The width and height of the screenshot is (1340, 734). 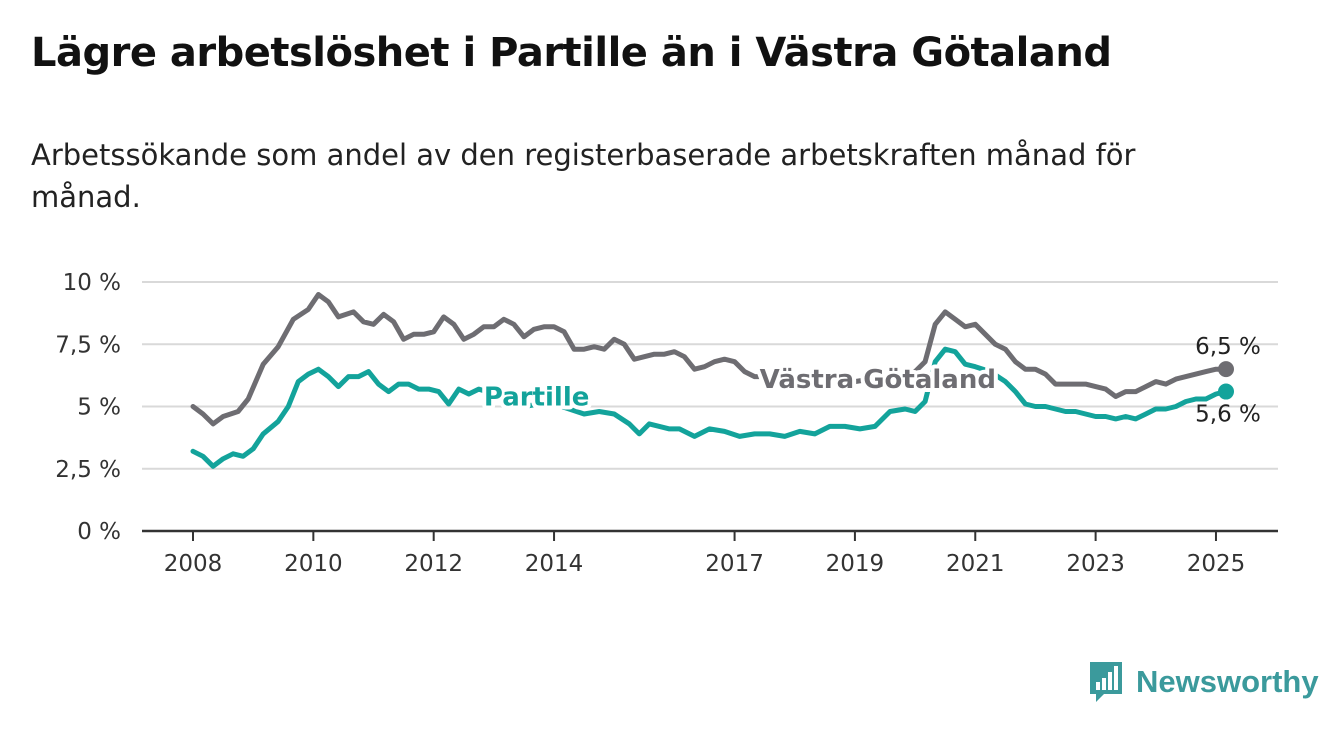 What do you see at coordinates (855, 564) in the screenshot?
I see `x-tick-label: 2019` at bounding box center [855, 564].